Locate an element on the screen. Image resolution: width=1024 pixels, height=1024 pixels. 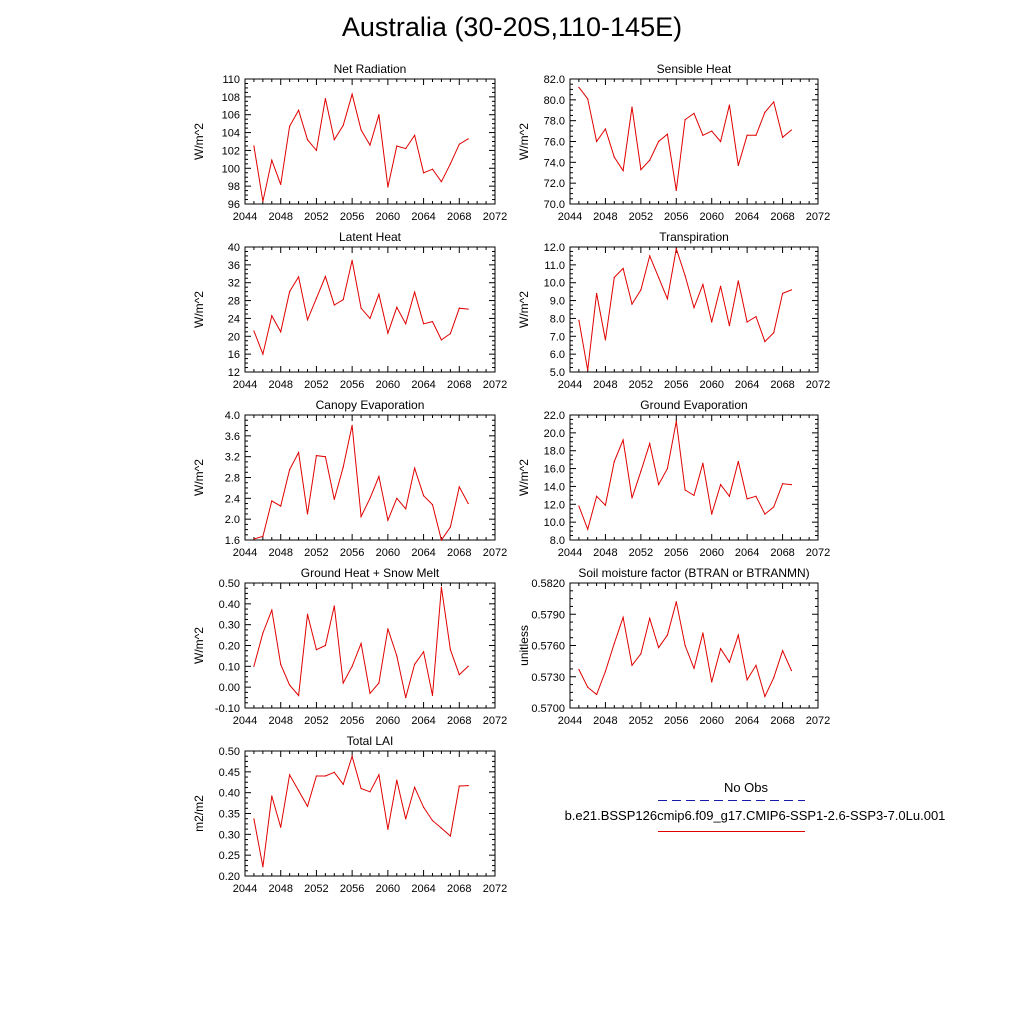
y-tick-label: 3.2 is located at coordinates (232, 458).